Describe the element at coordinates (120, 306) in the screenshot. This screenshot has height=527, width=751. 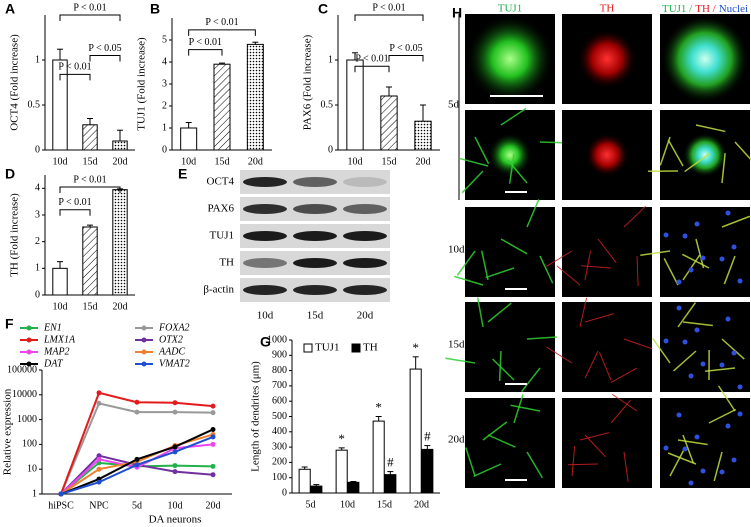
I see `x-tick-label: 20d` at that location.